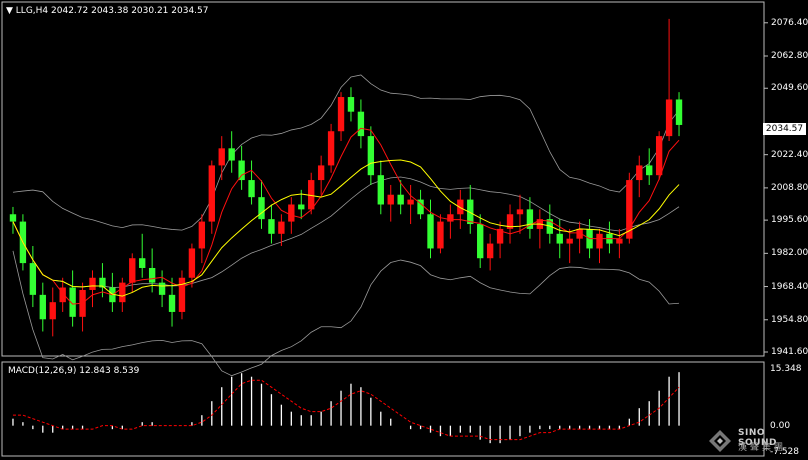 The width and height of the screenshot is (808, 460). I want to click on macd-group, so click(346, 408).